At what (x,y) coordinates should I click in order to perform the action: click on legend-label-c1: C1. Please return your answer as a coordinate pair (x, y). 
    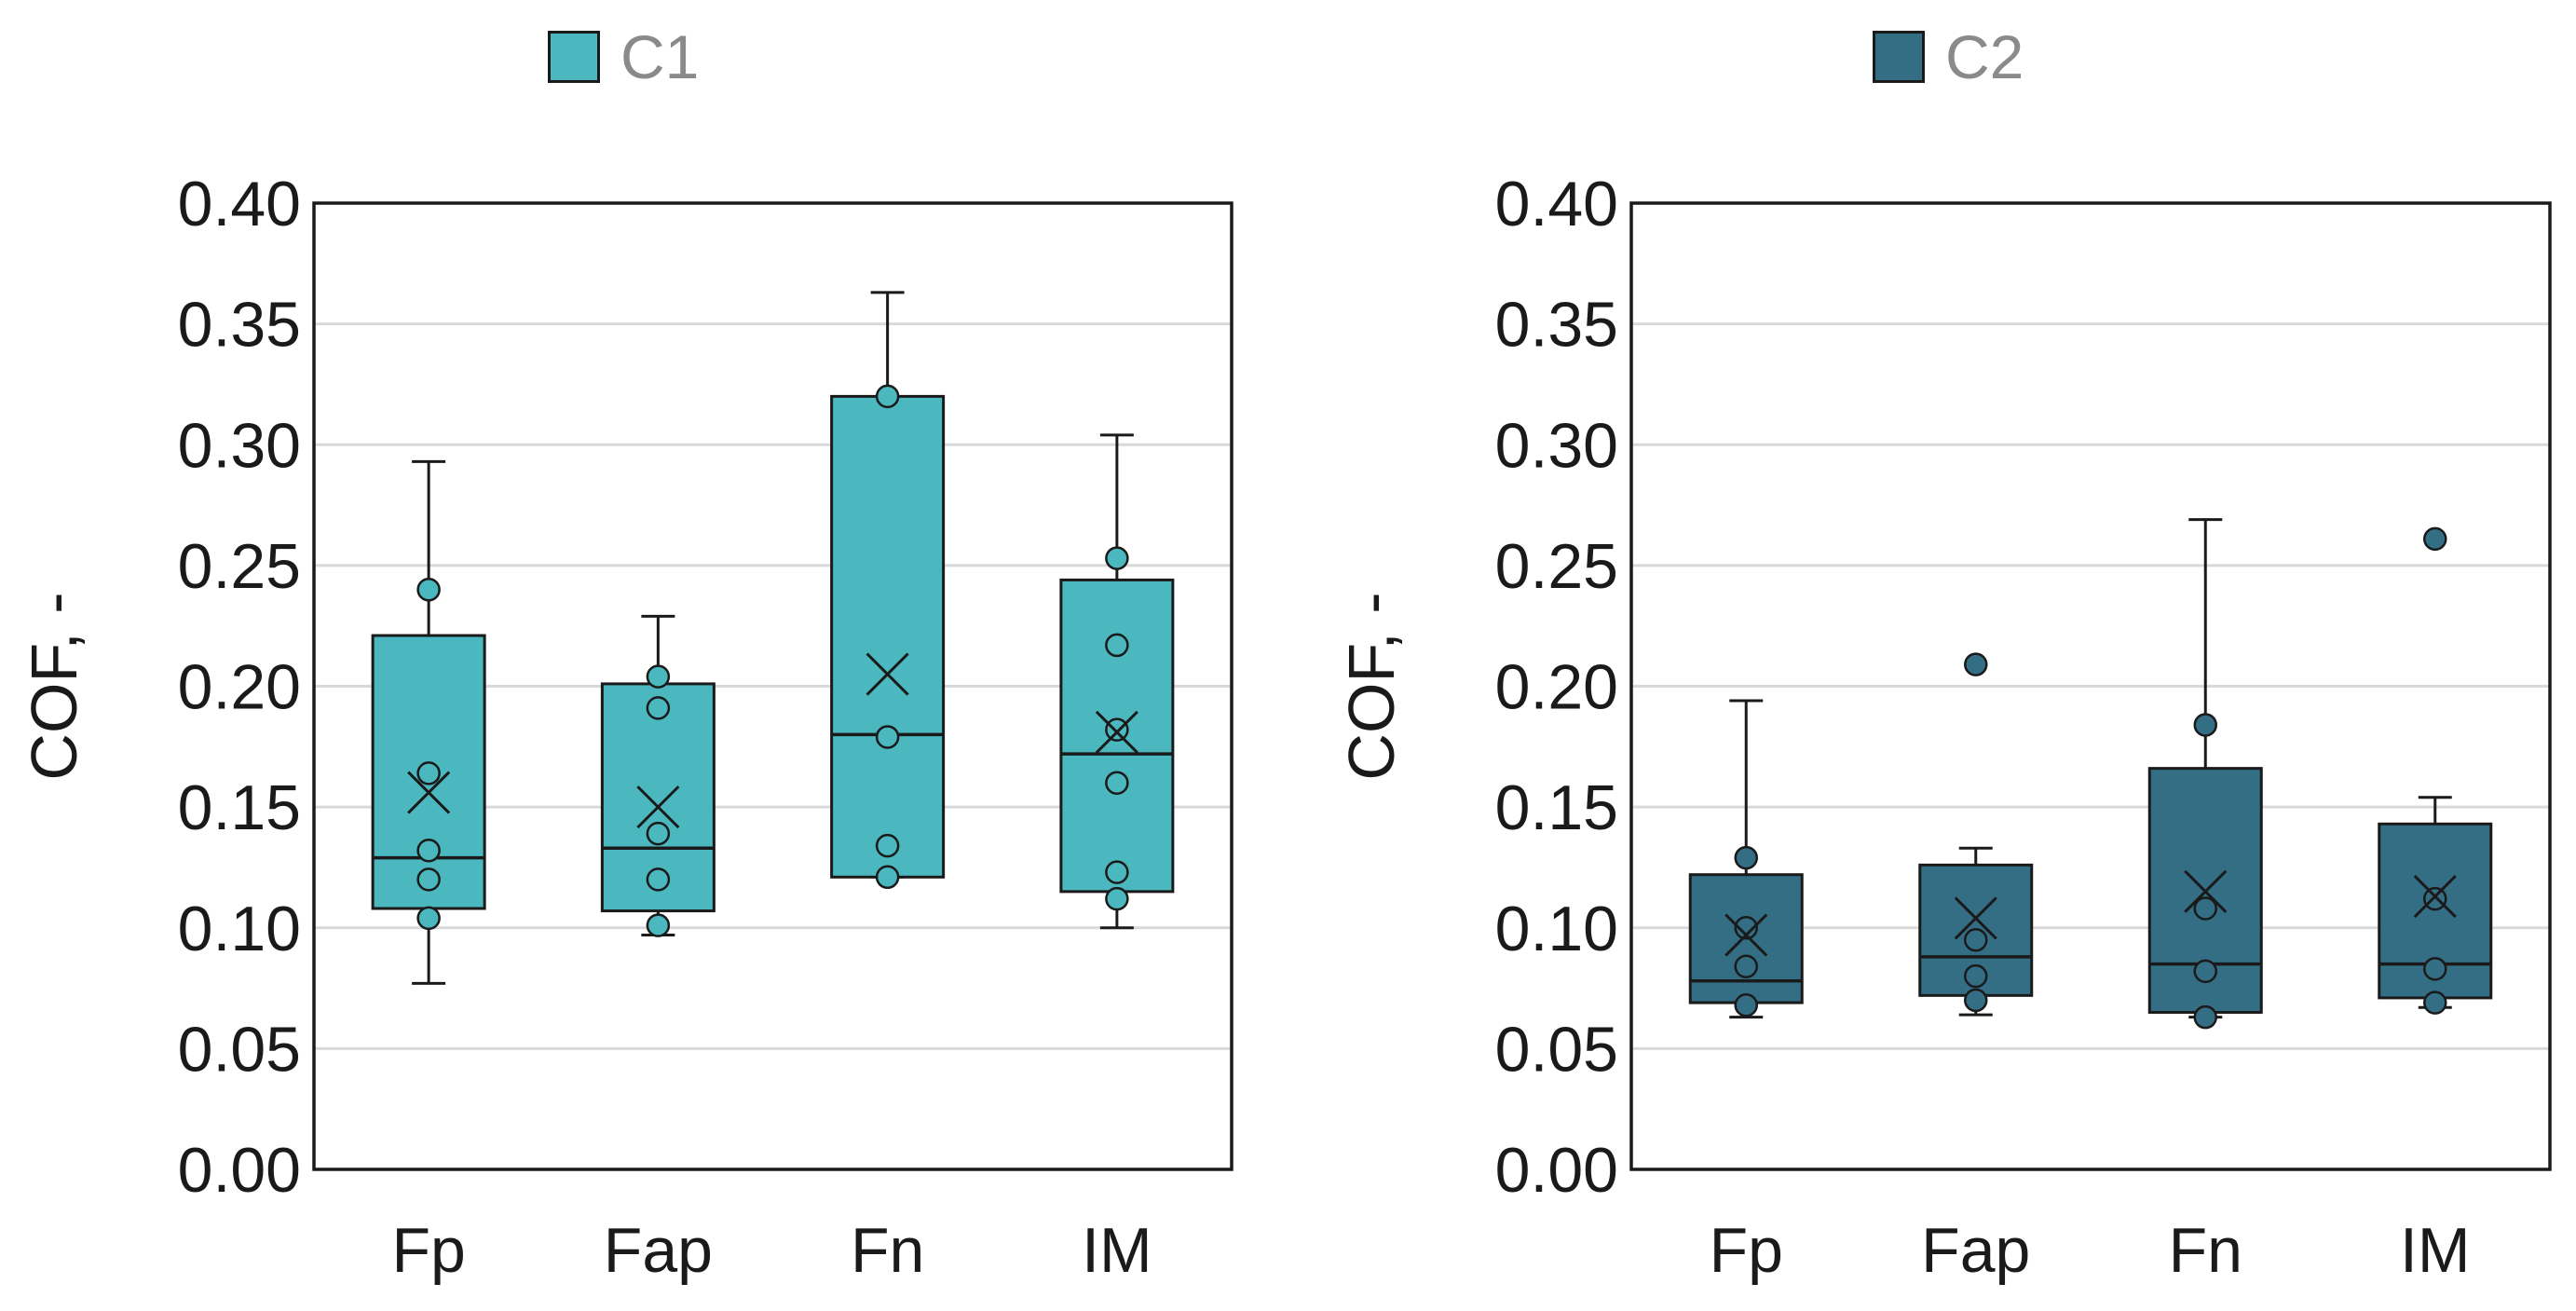
    Looking at the image, I should click on (660, 56).